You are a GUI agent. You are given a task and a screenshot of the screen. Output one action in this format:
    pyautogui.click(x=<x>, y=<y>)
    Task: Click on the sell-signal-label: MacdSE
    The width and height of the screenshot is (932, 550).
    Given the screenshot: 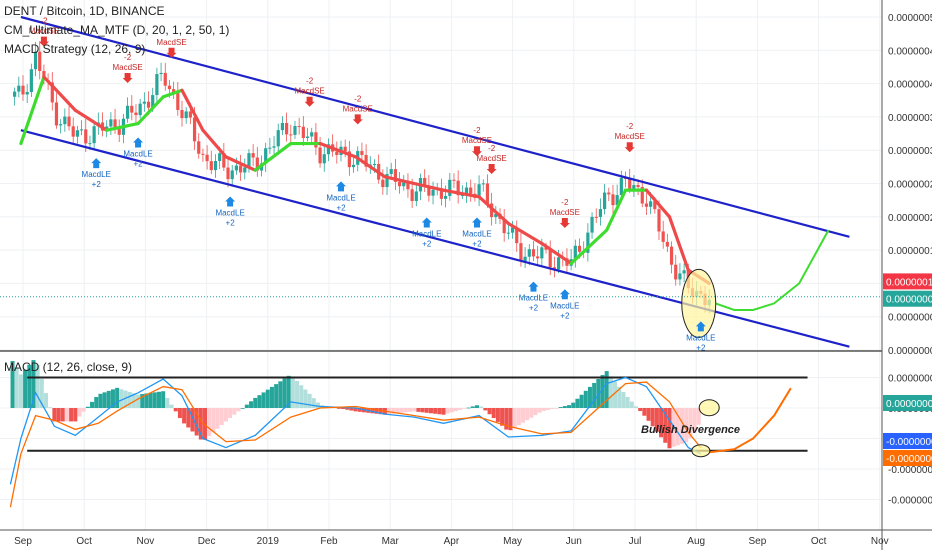 What is the action you would take?
    pyautogui.click(x=565, y=212)
    